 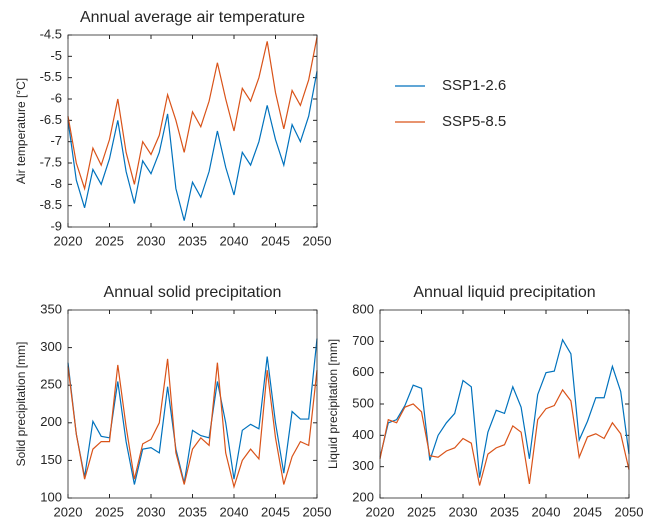 What do you see at coordinates (363, 434) in the screenshot?
I see `y-tick-label: 400` at bounding box center [363, 434].